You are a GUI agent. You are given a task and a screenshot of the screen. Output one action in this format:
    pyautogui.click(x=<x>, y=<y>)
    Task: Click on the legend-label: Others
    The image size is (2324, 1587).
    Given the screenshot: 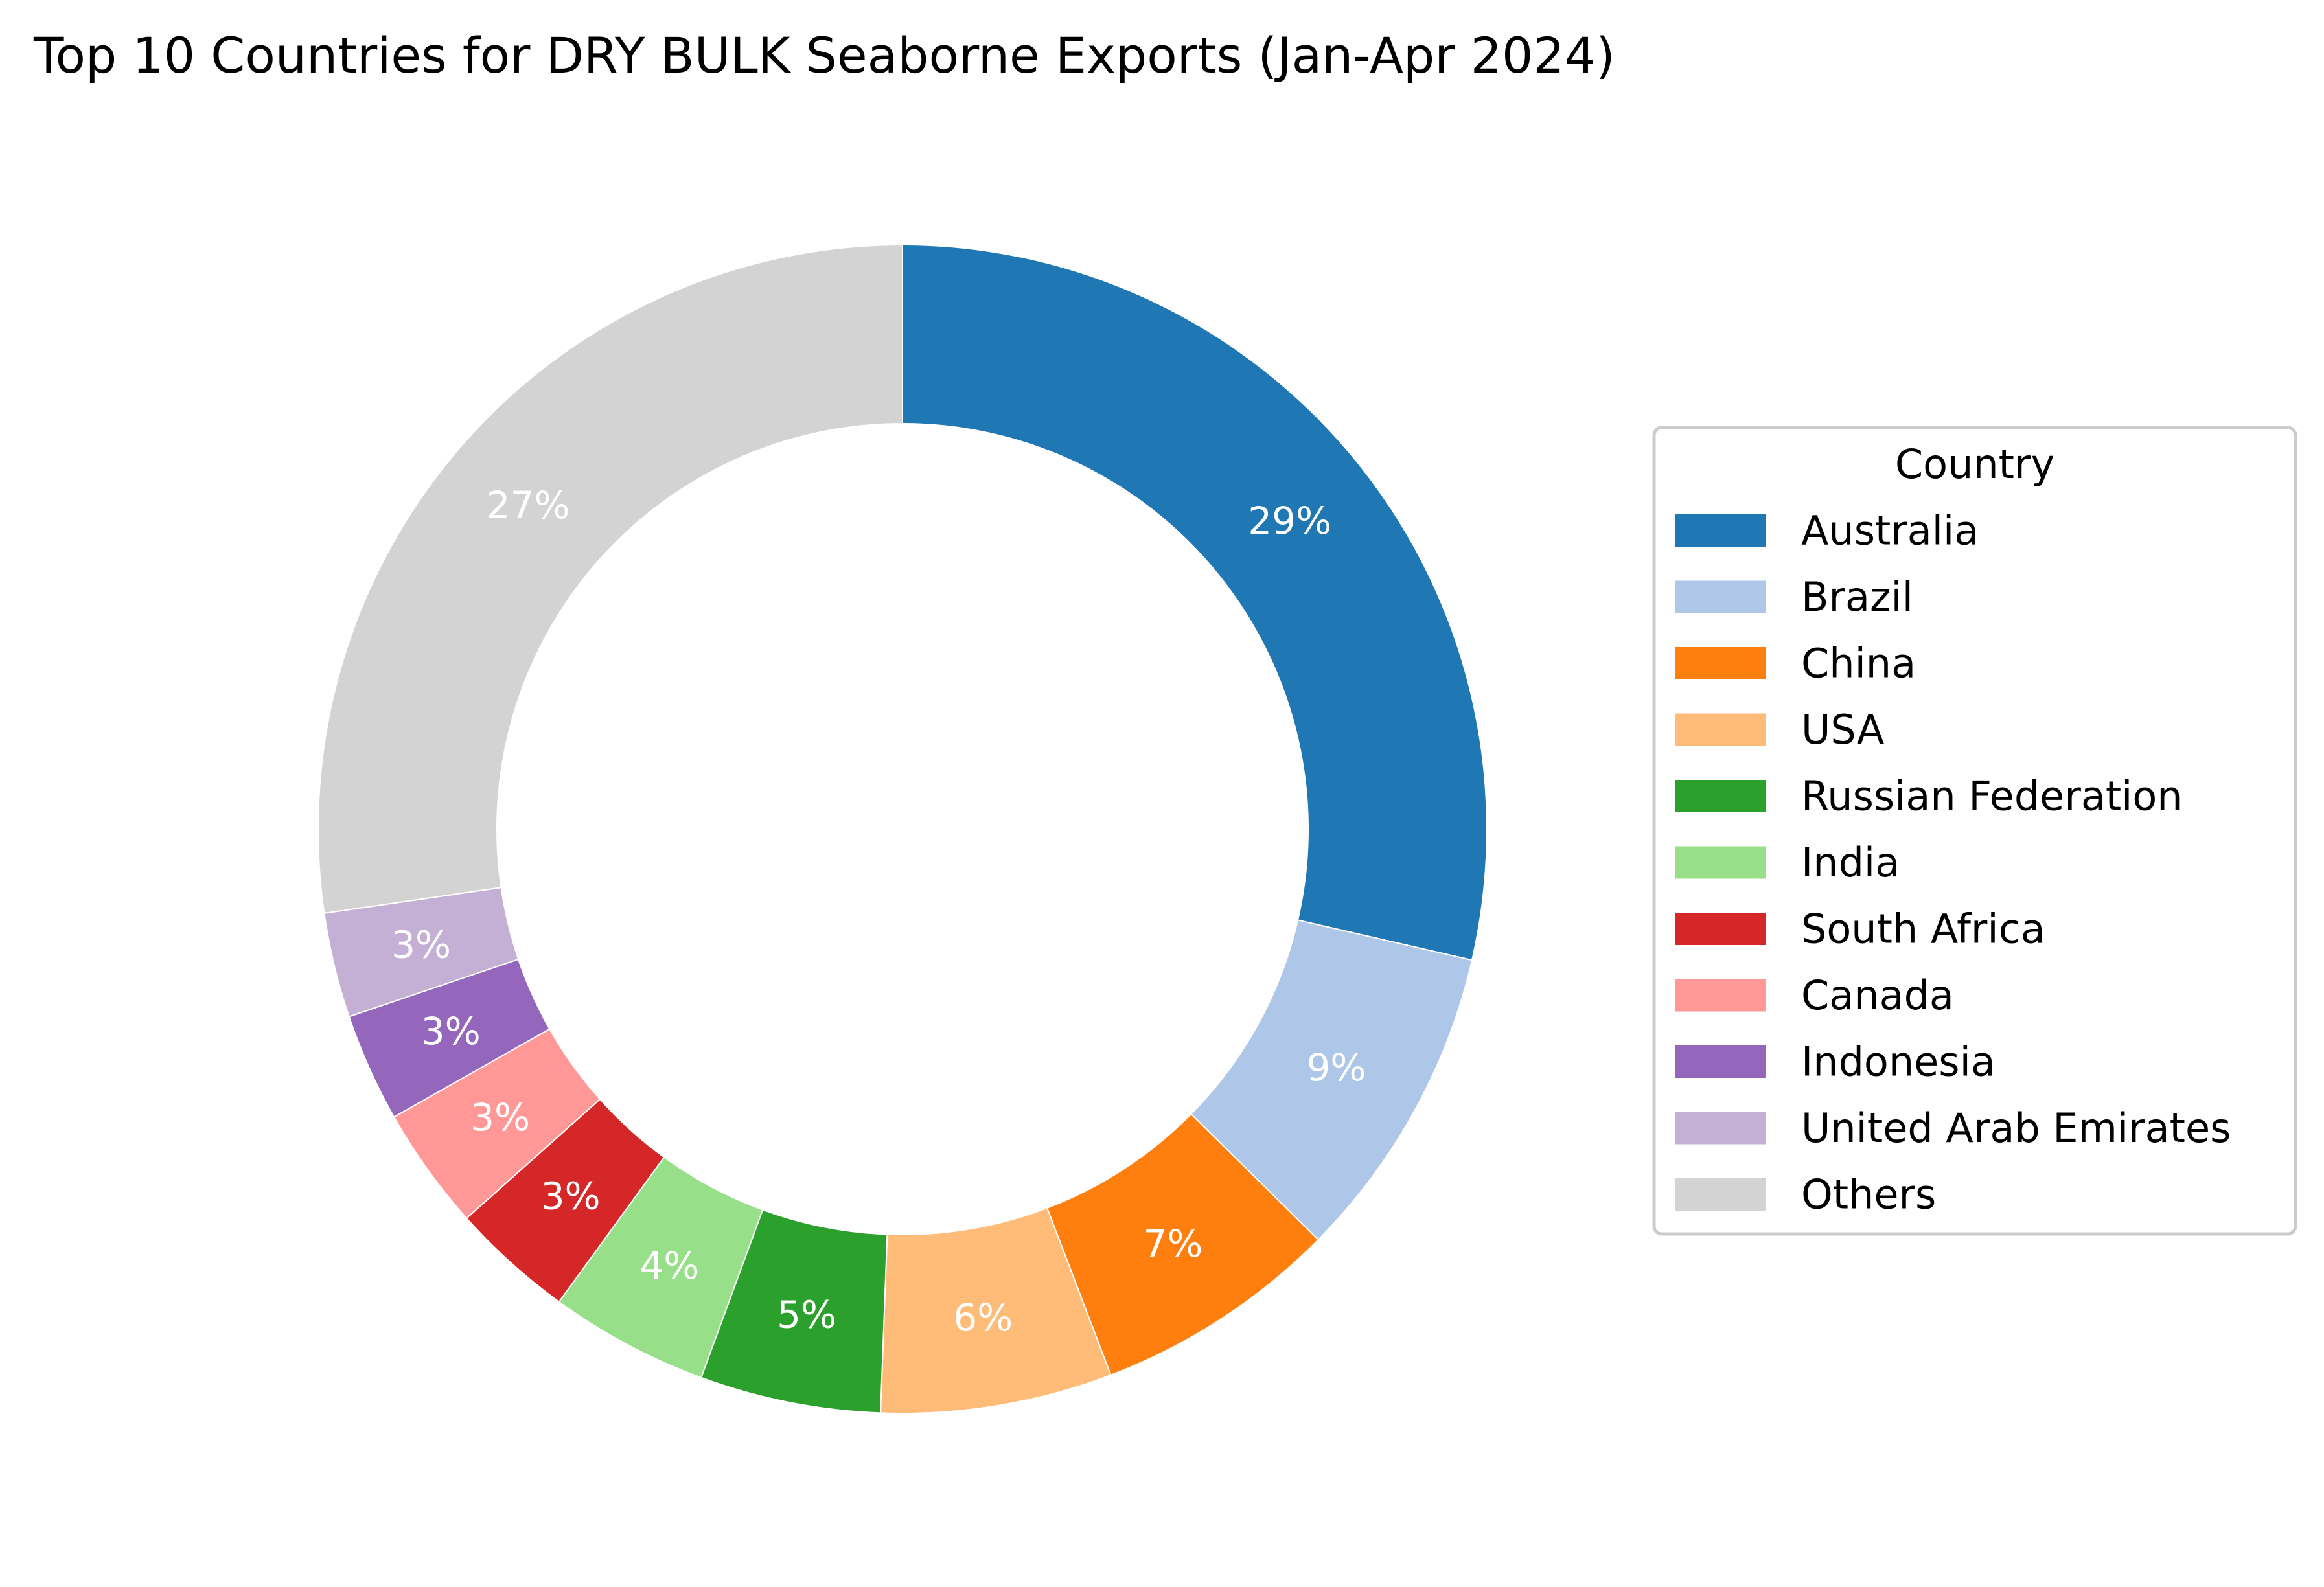 What is the action you would take?
    pyautogui.click(x=1868, y=1194)
    